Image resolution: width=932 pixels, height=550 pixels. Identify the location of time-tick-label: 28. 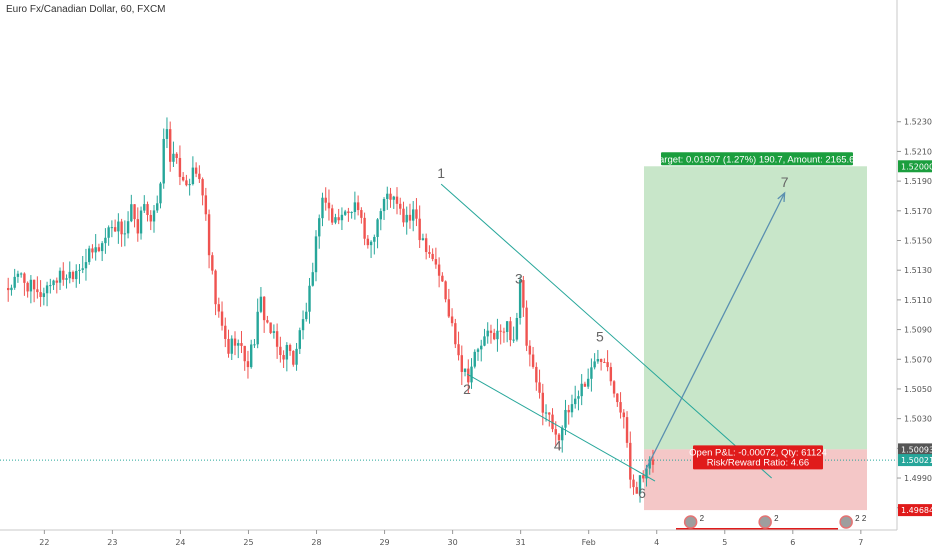
(316, 542).